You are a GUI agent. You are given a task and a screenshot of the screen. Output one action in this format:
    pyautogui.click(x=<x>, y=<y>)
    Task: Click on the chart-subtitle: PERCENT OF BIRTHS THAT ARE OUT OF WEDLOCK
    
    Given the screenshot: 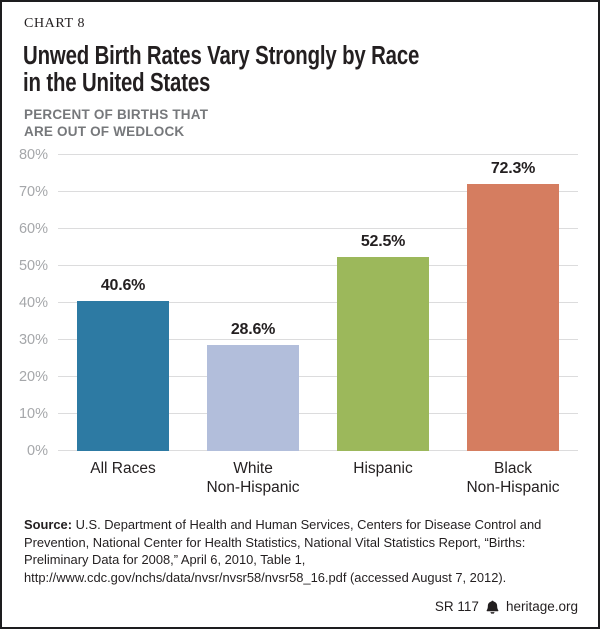 What is the action you would take?
    pyautogui.click(x=311, y=123)
    